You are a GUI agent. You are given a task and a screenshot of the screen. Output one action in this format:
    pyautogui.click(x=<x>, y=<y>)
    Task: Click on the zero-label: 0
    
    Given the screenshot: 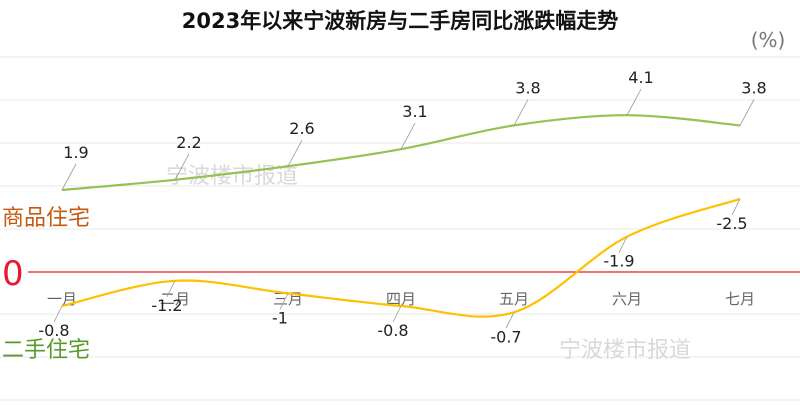 What is the action you would take?
    pyautogui.click(x=13, y=274)
    